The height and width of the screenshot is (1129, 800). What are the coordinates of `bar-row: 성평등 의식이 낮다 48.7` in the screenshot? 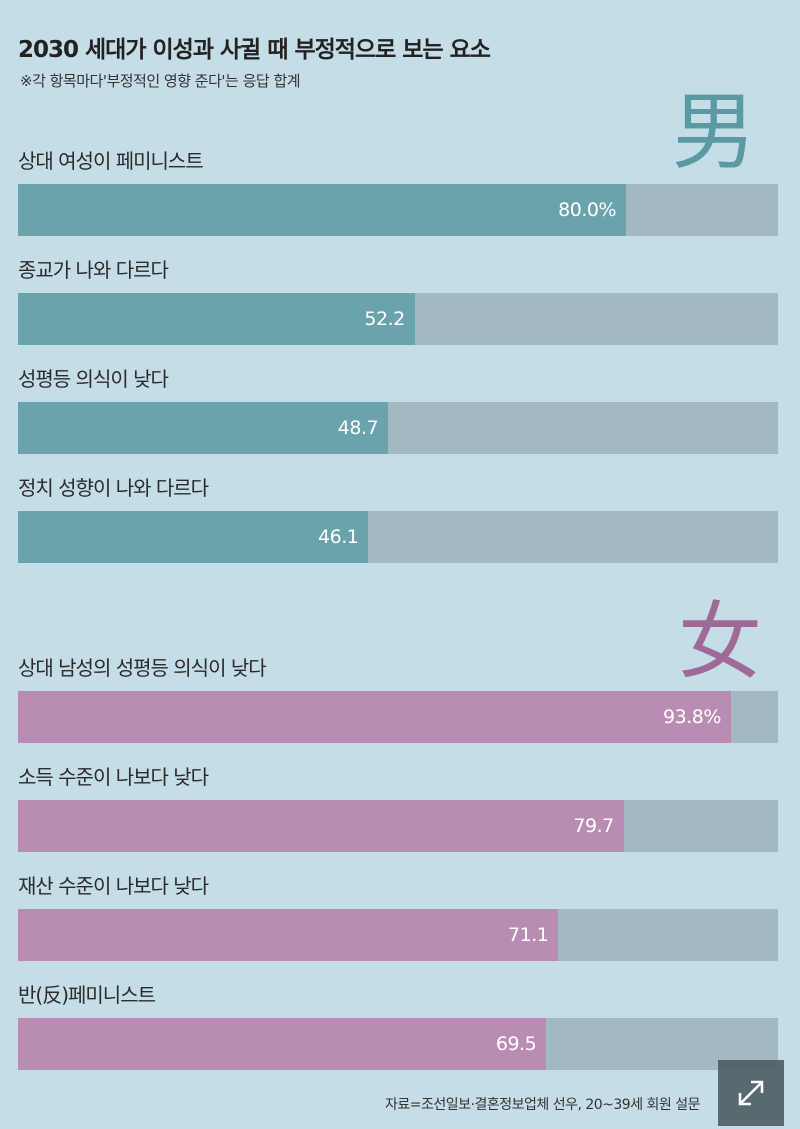 It's located at (398, 408).